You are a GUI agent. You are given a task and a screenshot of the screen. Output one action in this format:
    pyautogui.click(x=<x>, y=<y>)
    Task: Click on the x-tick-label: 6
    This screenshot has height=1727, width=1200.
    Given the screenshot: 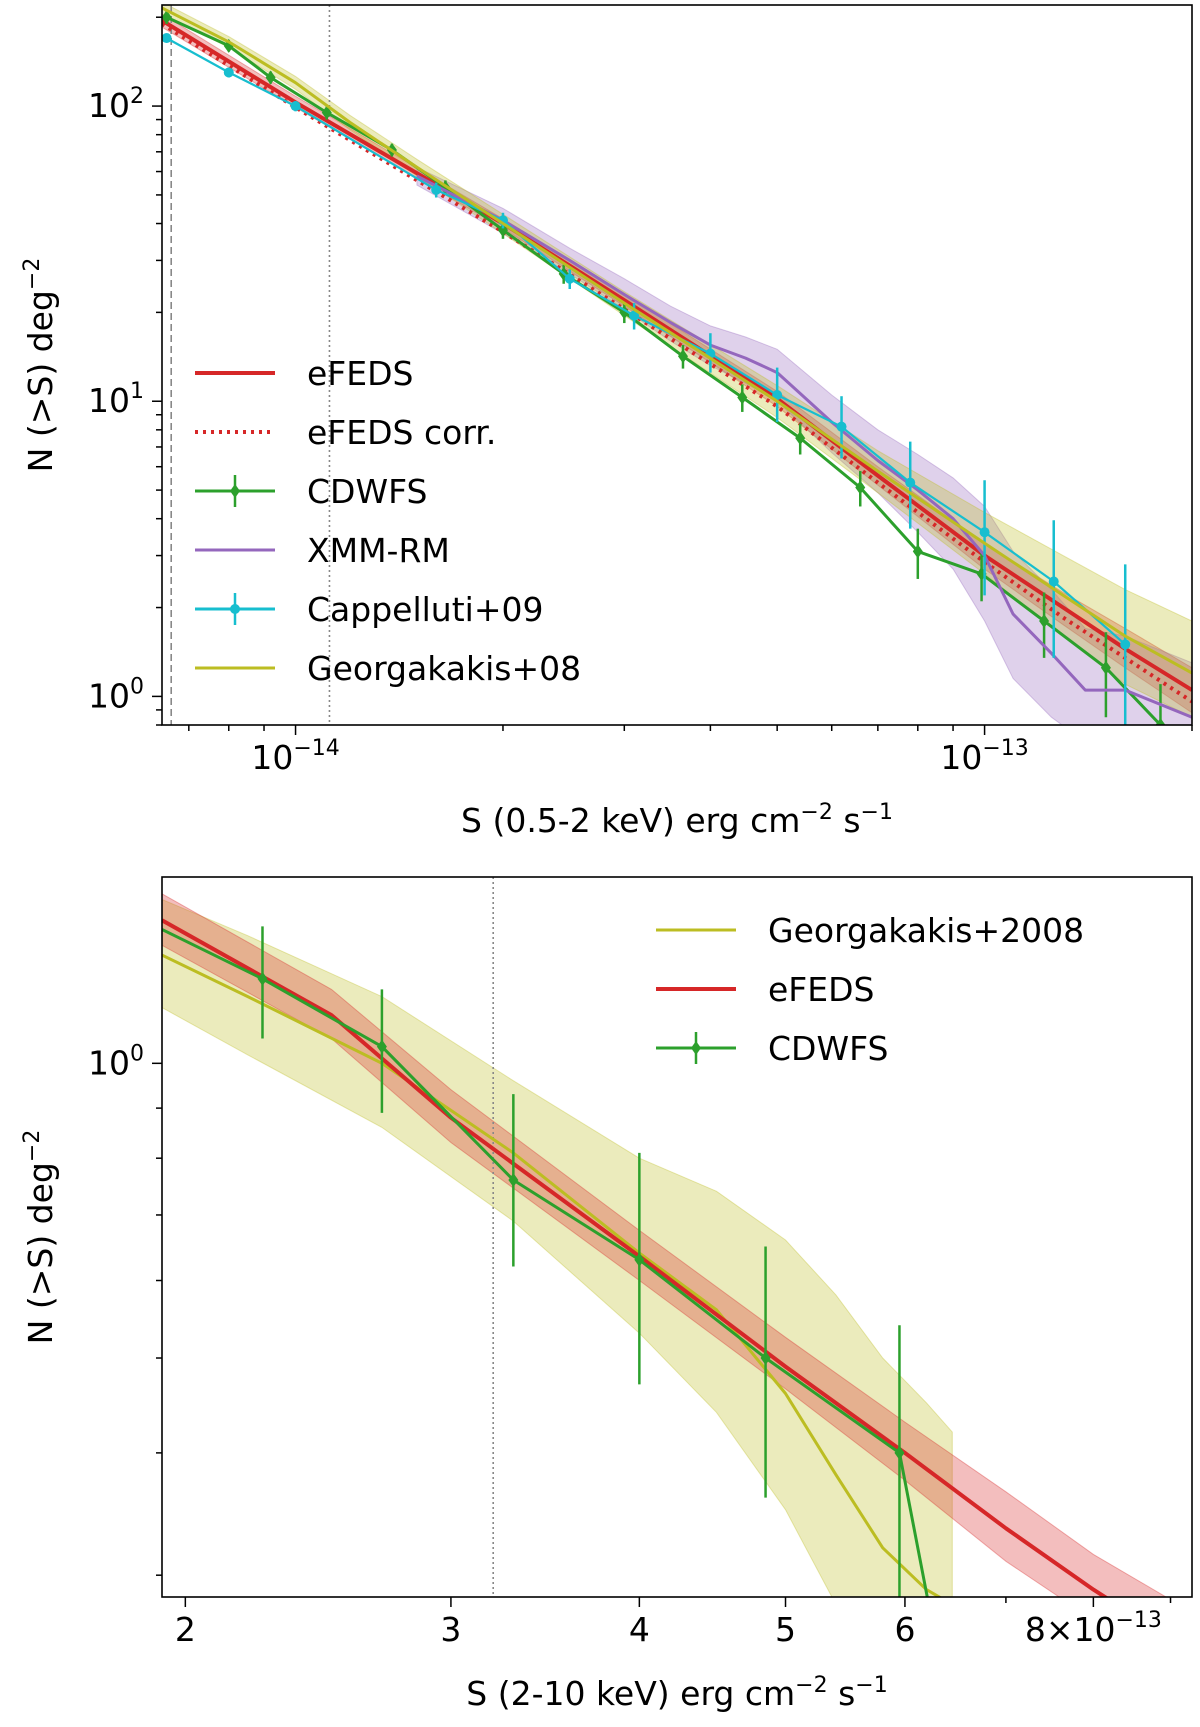 What is the action you would take?
    pyautogui.click(x=904, y=1629)
    